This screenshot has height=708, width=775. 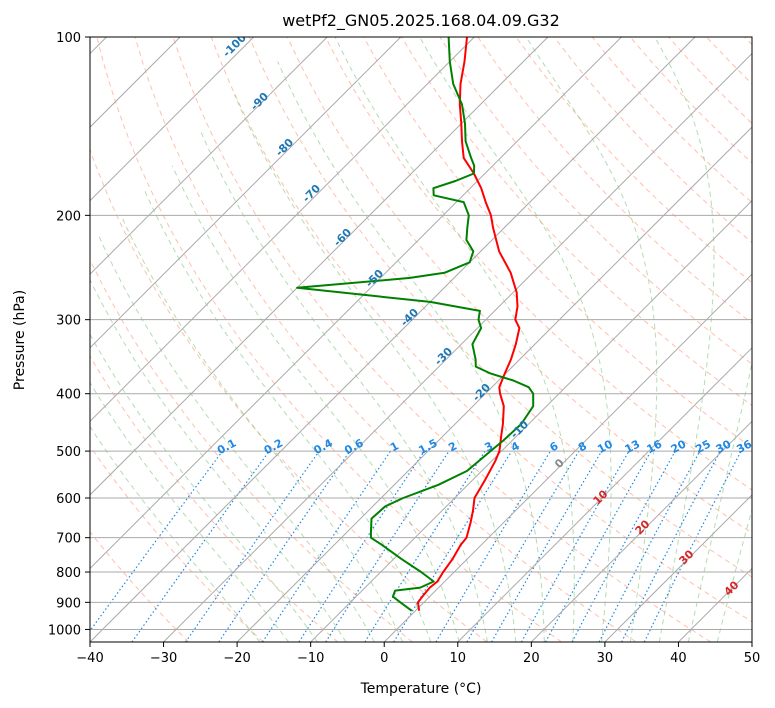 I want to click on y-tick-label: 600, so click(x=68, y=499).